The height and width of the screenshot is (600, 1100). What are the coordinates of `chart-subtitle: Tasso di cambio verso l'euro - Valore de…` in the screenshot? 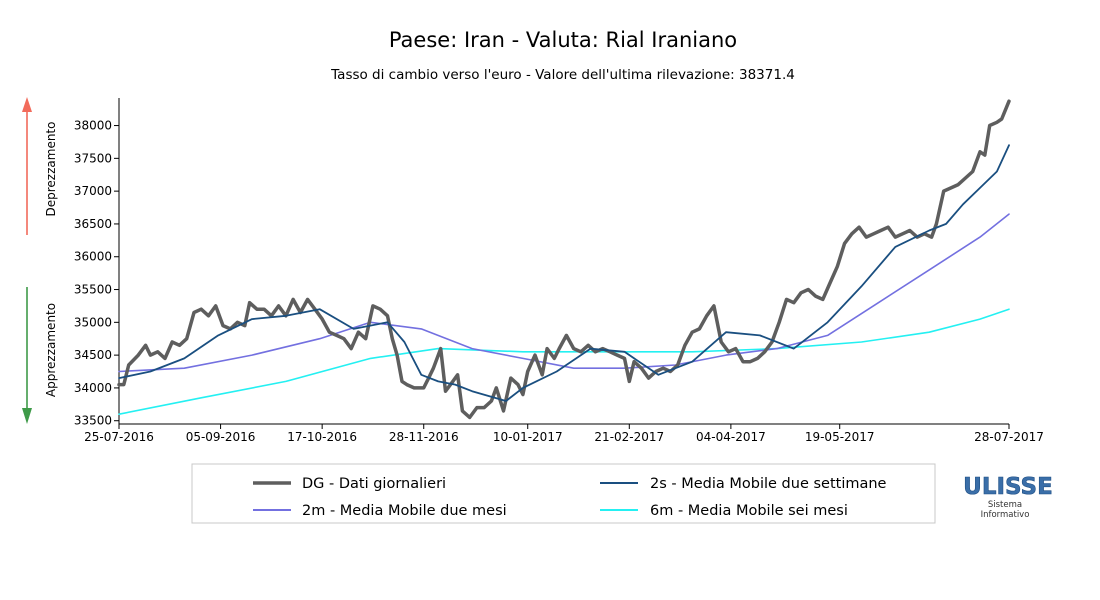 It's located at (562, 75).